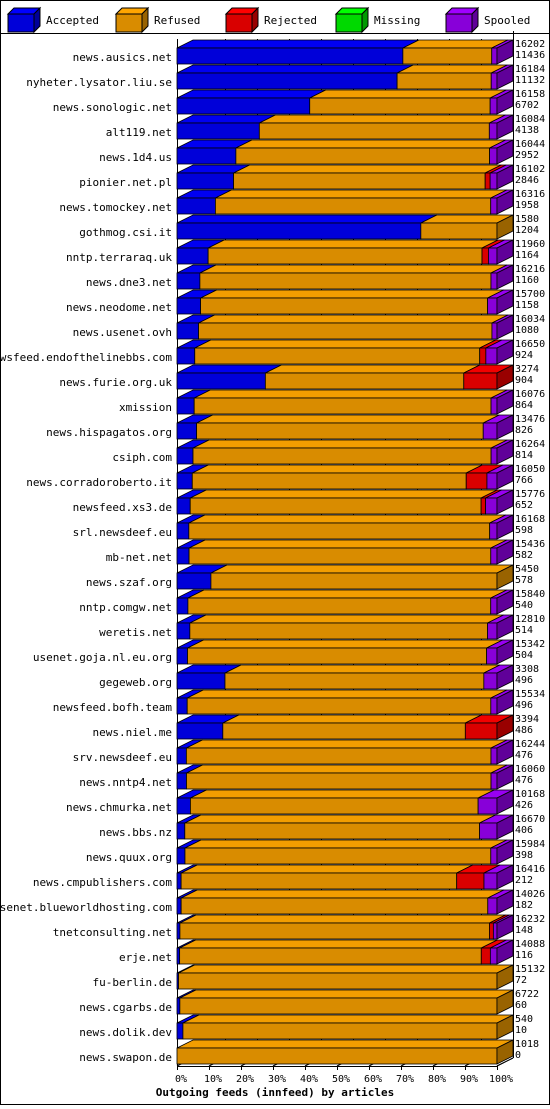 The height and width of the screenshot is (1109, 550). What do you see at coordinates (530, 44) in the screenshot?
I see `data-label-offered: 16202` at bounding box center [530, 44].